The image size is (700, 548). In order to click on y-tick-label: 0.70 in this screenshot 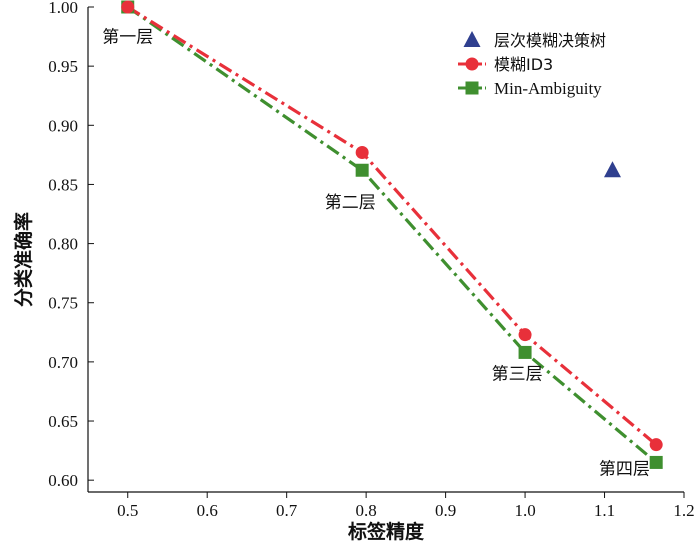, I will do `click(63, 362)`.